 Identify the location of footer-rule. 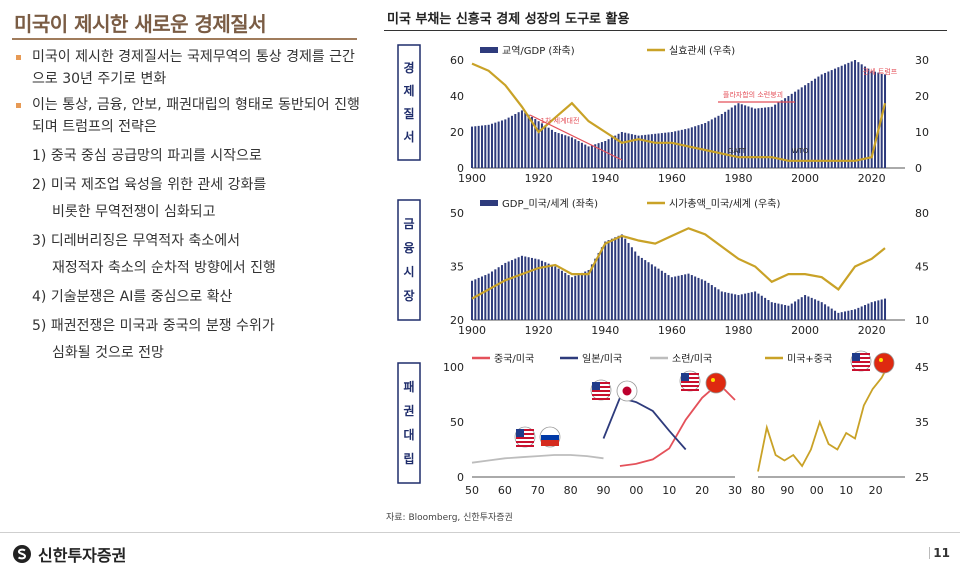
(480, 532).